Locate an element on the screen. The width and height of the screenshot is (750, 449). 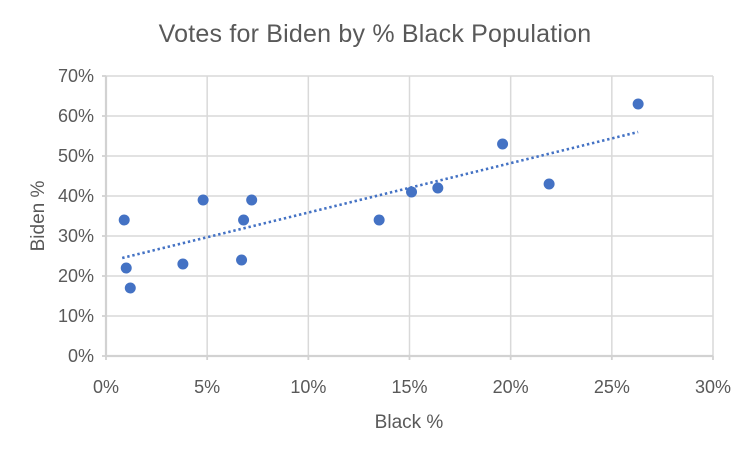
chart-title: Votes for Biden by % Black Population is located at coordinates (375, 34).